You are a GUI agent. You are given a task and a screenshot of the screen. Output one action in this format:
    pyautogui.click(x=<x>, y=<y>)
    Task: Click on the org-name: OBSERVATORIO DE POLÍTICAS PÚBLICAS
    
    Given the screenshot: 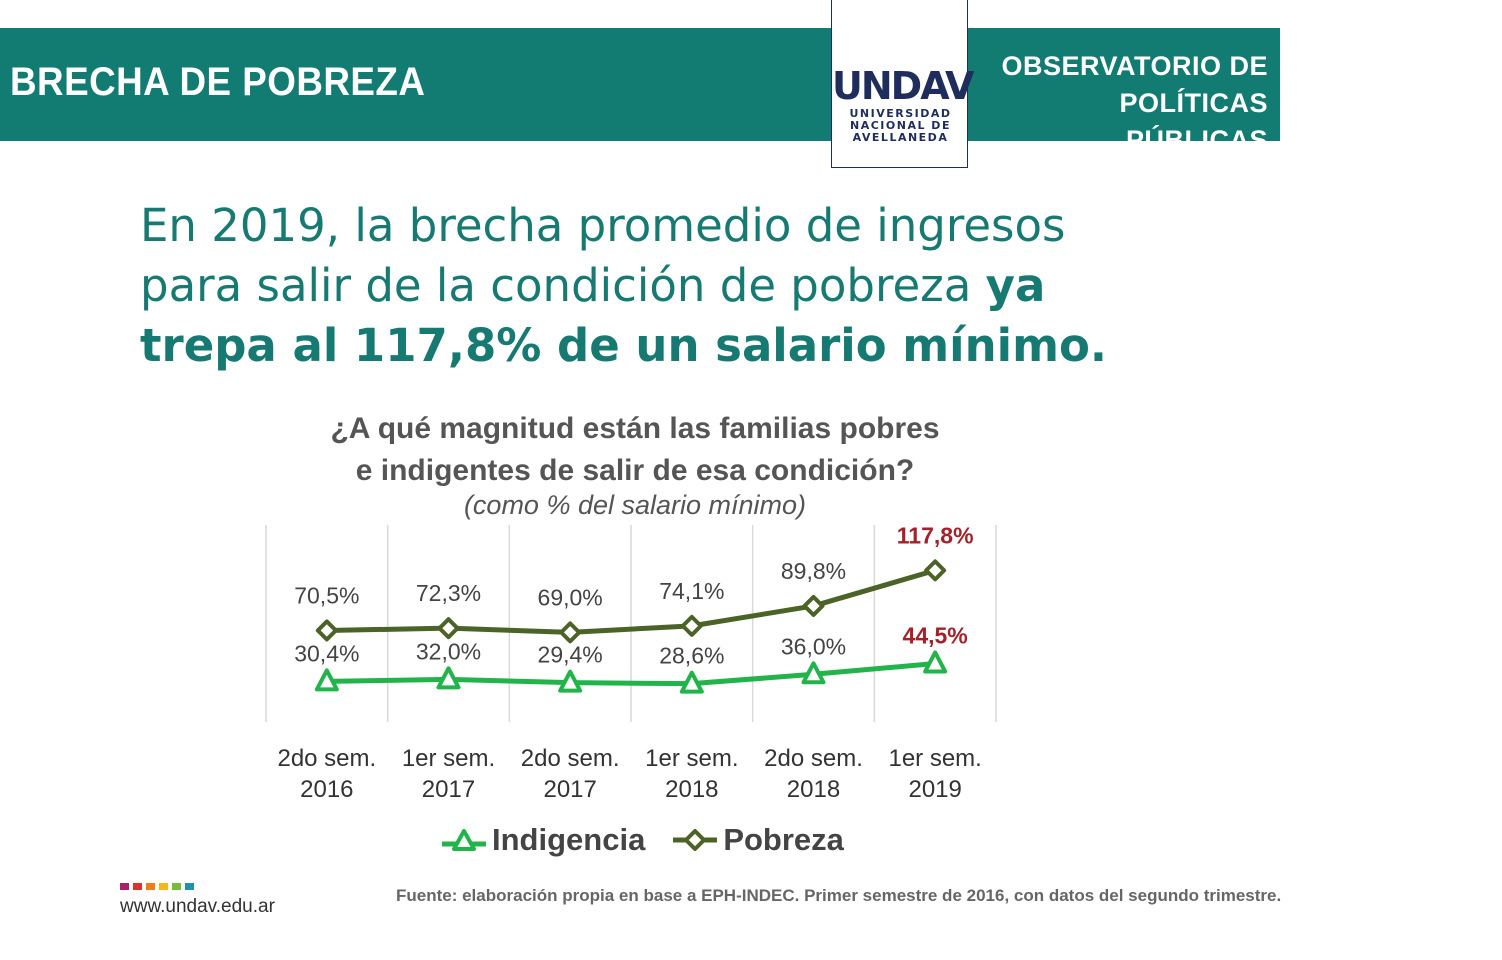 What is the action you would take?
    pyautogui.click(x=1124, y=103)
    